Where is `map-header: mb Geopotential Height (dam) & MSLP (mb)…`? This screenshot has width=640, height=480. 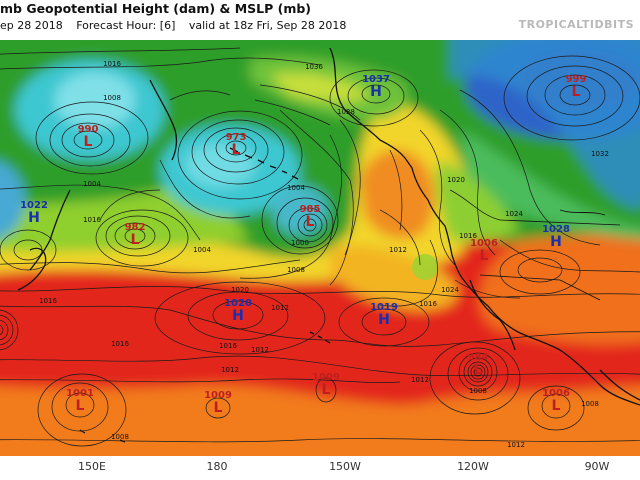
map-header: mb Geopotential Height (dam) & MSLP (mb)… is located at coordinates (320, 20).